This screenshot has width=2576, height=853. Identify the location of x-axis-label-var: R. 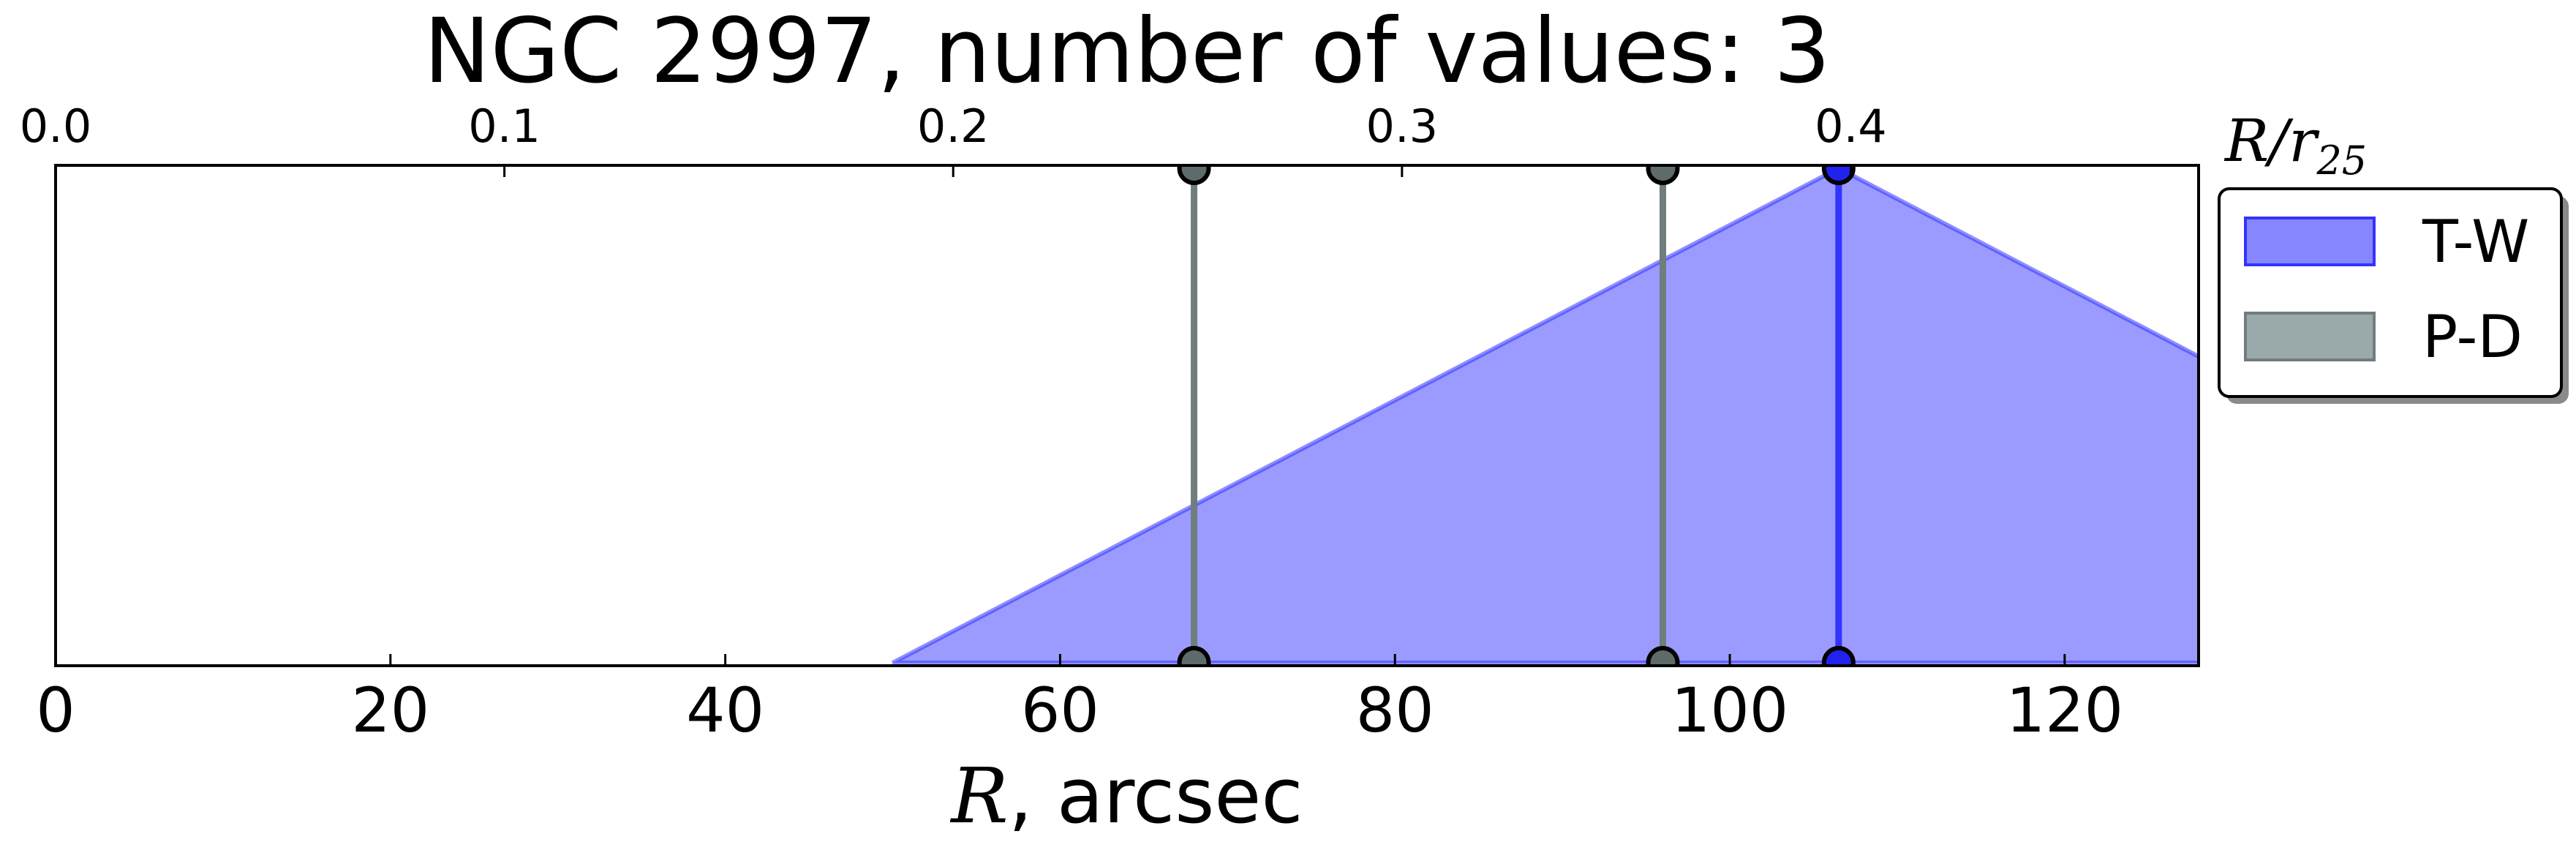
(978, 796).